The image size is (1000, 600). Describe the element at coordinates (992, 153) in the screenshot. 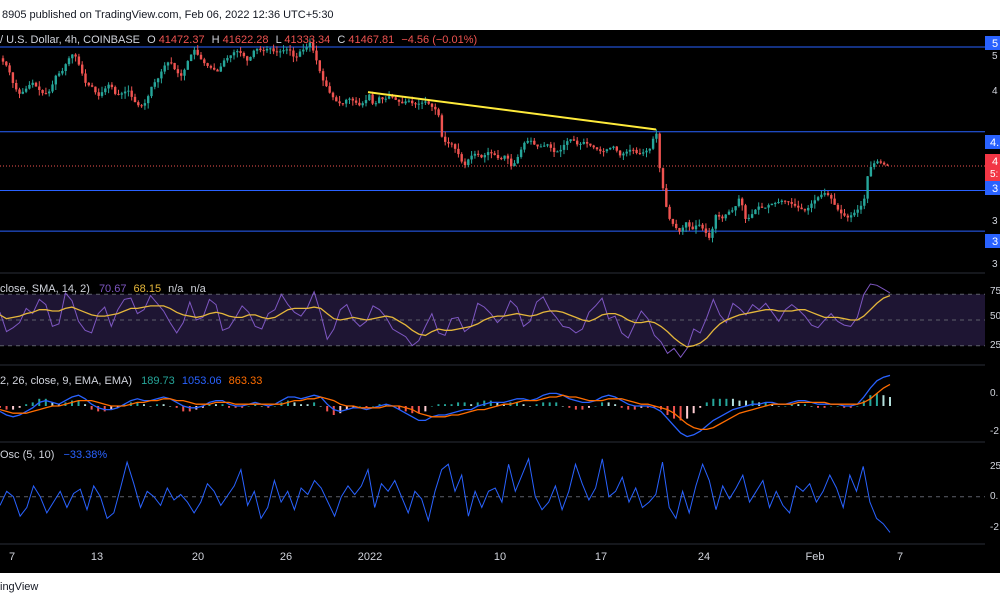

I see `price-axis: 5 5 4 4. 4 5: 3 3 3 3` at that location.